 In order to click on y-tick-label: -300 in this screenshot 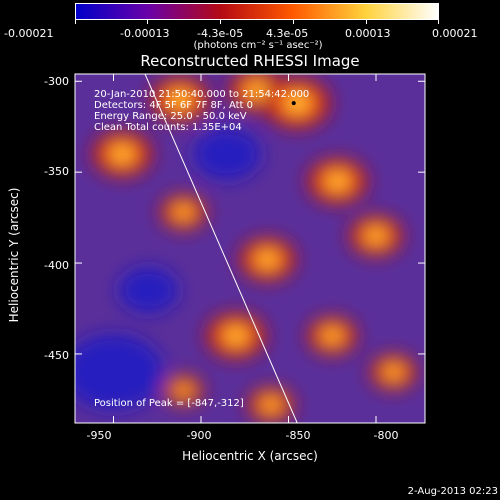, I will do `click(56, 81)`.